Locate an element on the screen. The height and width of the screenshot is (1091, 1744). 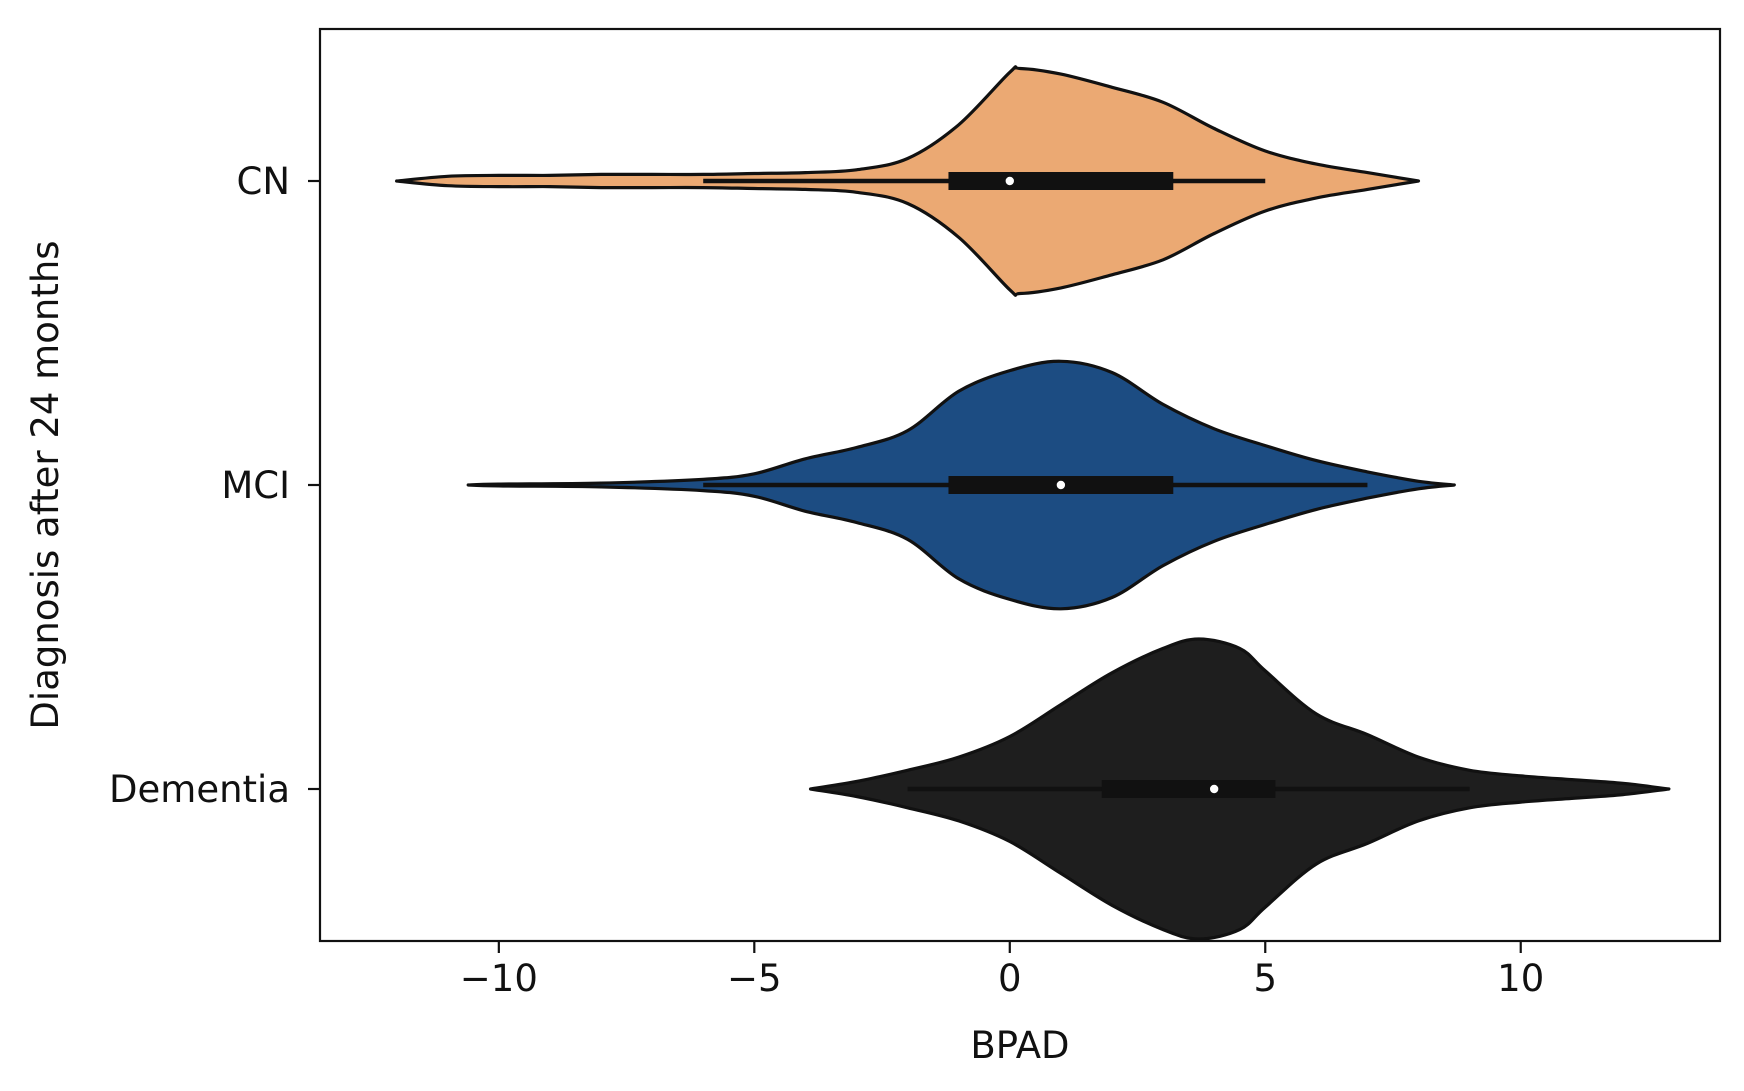
violin-iqr-box-dementia is located at coordinates (1188, 789).